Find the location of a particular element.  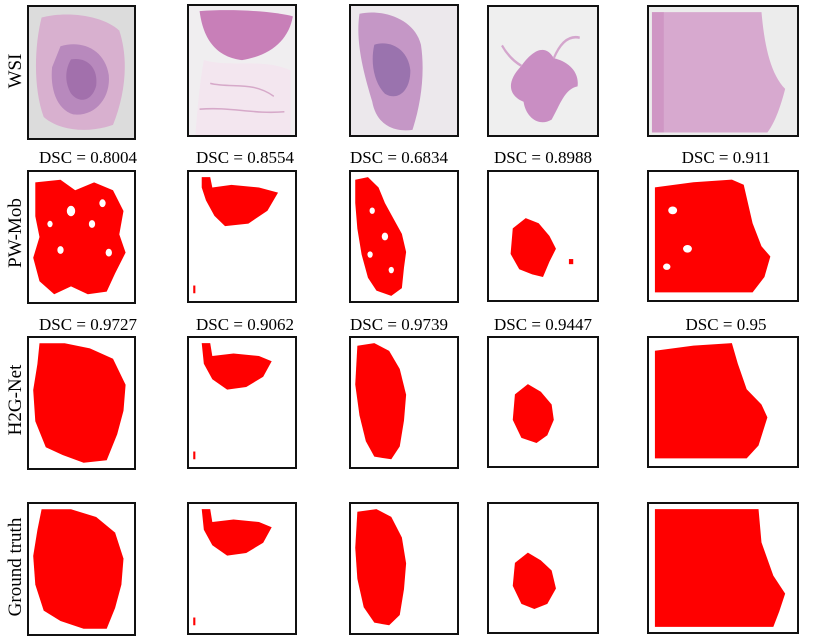

pw-mob-dsc-2: DSC = 0.8554 is located at coordinates (245, 157).